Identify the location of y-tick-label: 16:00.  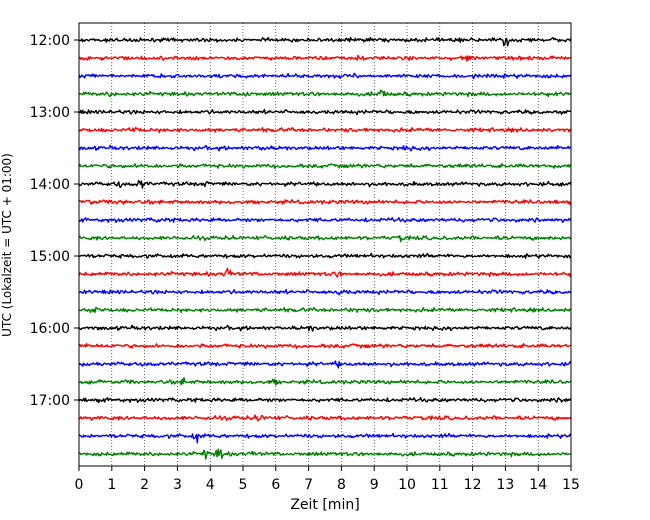
(50, 329).